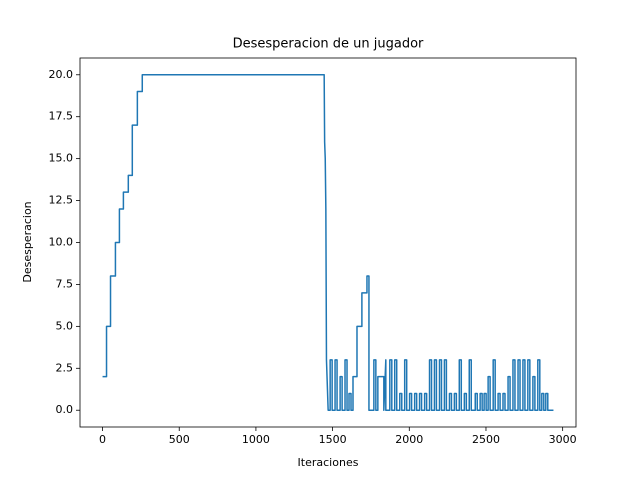 This screenshot has height=480, width=640. Describe the element at coordinates (409, 439) in the screenshot. I see `x-tick-label: 2000` at that location.